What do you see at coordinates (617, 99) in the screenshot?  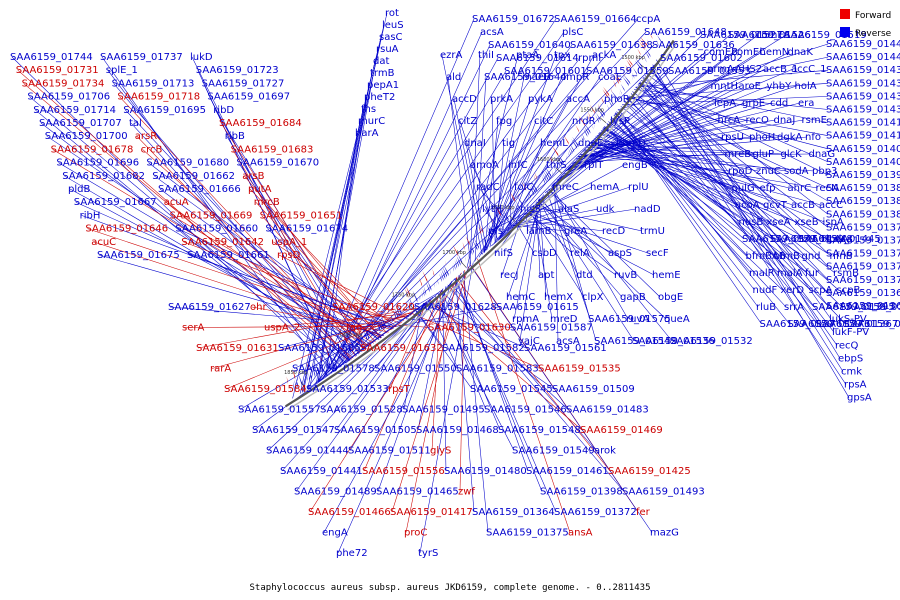 I see `feature-label: phoR` at bounding box center [617, 99].